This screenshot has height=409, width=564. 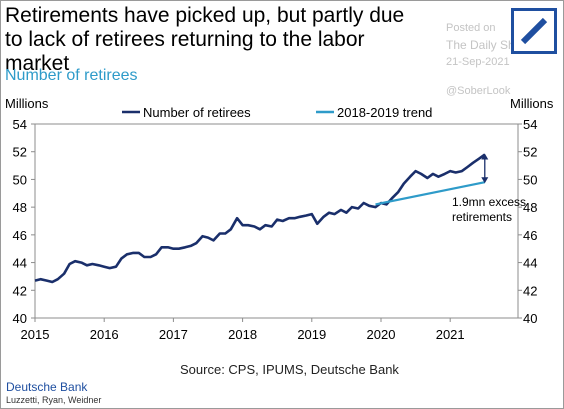 I want to click on footer-authors: Luzzetti, Ryan, Weidner, so click(x=54, y=400).